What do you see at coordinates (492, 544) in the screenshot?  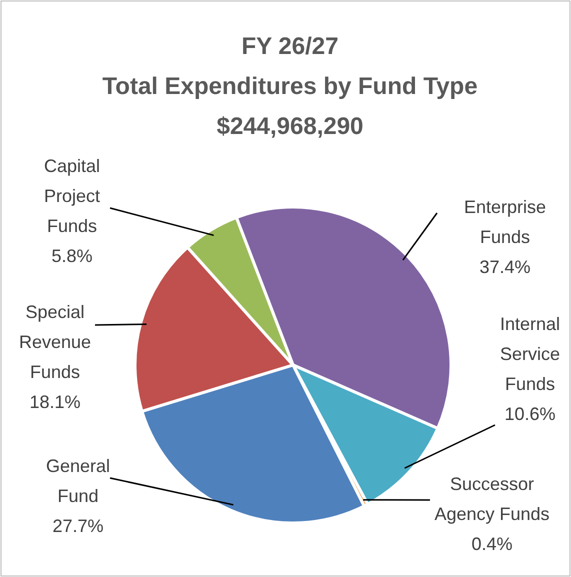 I see `data-label: 0.4%` at bounding box center [492, 544].